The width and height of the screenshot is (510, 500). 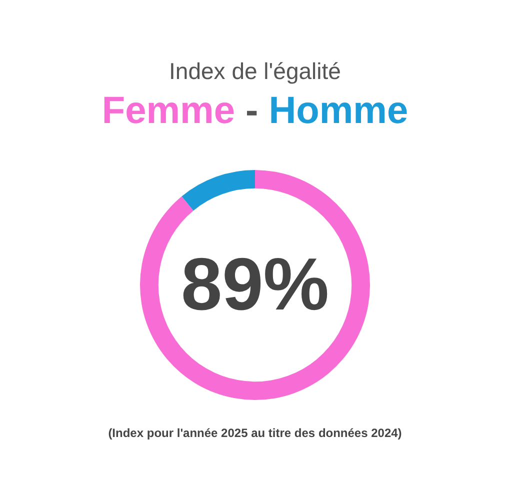 I want to click on data-label: 89%, so click(x=255, y=284).